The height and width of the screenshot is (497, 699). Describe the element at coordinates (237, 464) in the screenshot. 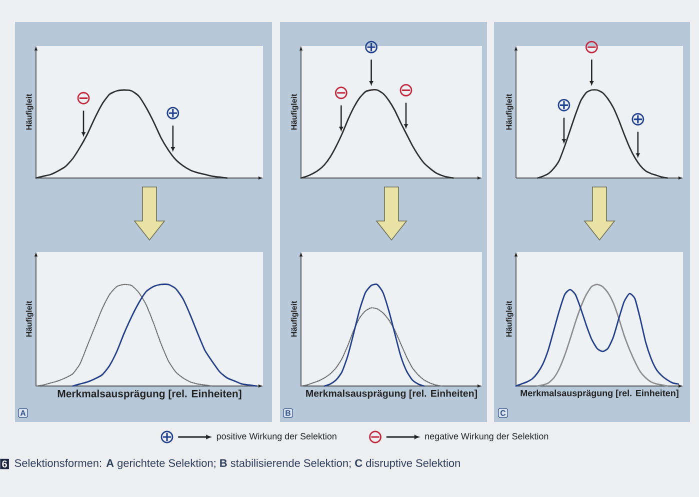

I see `text: Selektionsformen: A gerichtete Selektion; B stabilisierende Selektion; C disruptive Selektion` at that location.